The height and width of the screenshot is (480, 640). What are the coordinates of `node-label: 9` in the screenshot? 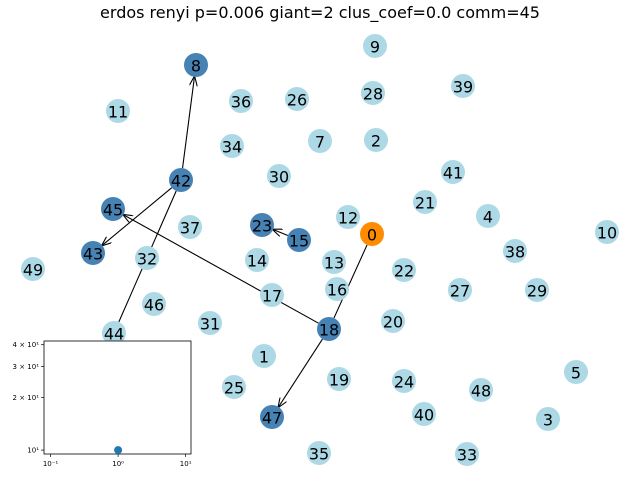 It's located at (375, 47).